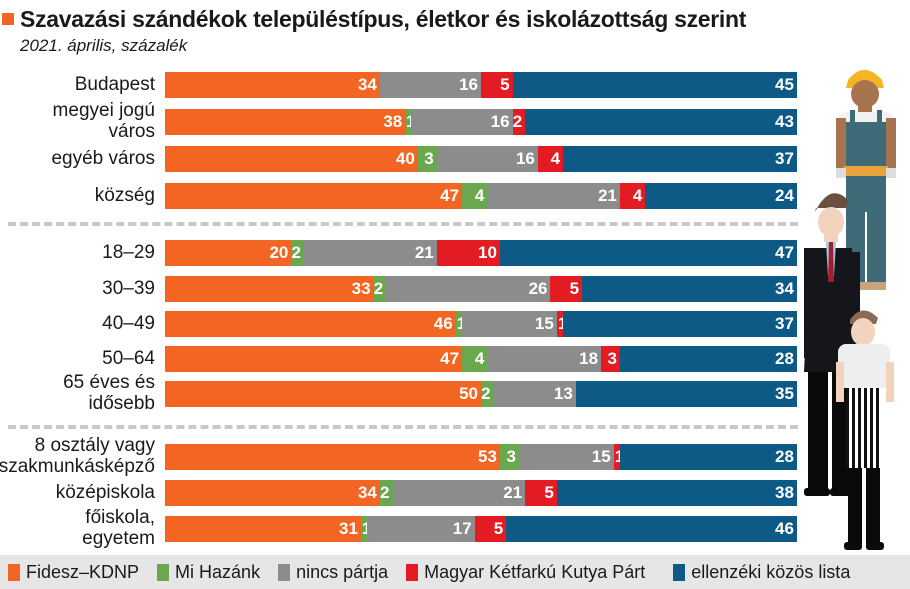  What do you see at coordinates (310, 324) in the screenshot?
I see `fidesz-segment: 46` at bounding box center [310, 324].